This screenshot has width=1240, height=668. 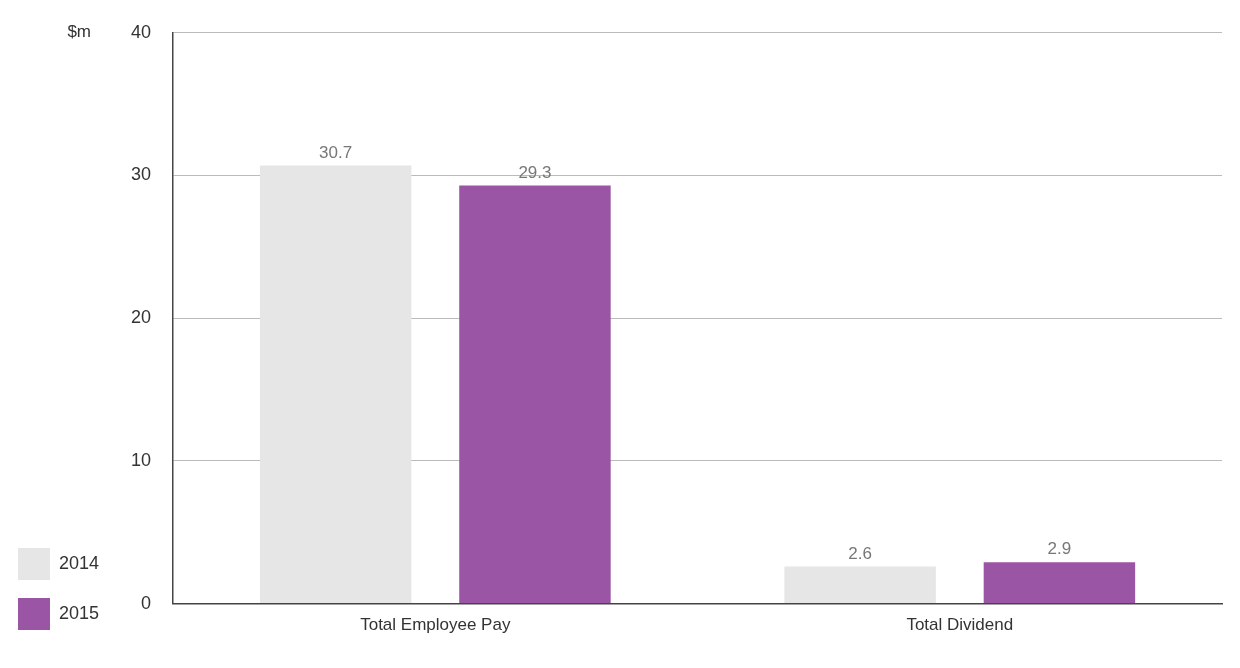 I want to click on legend-label: 2014, so click(x=79, y=562).